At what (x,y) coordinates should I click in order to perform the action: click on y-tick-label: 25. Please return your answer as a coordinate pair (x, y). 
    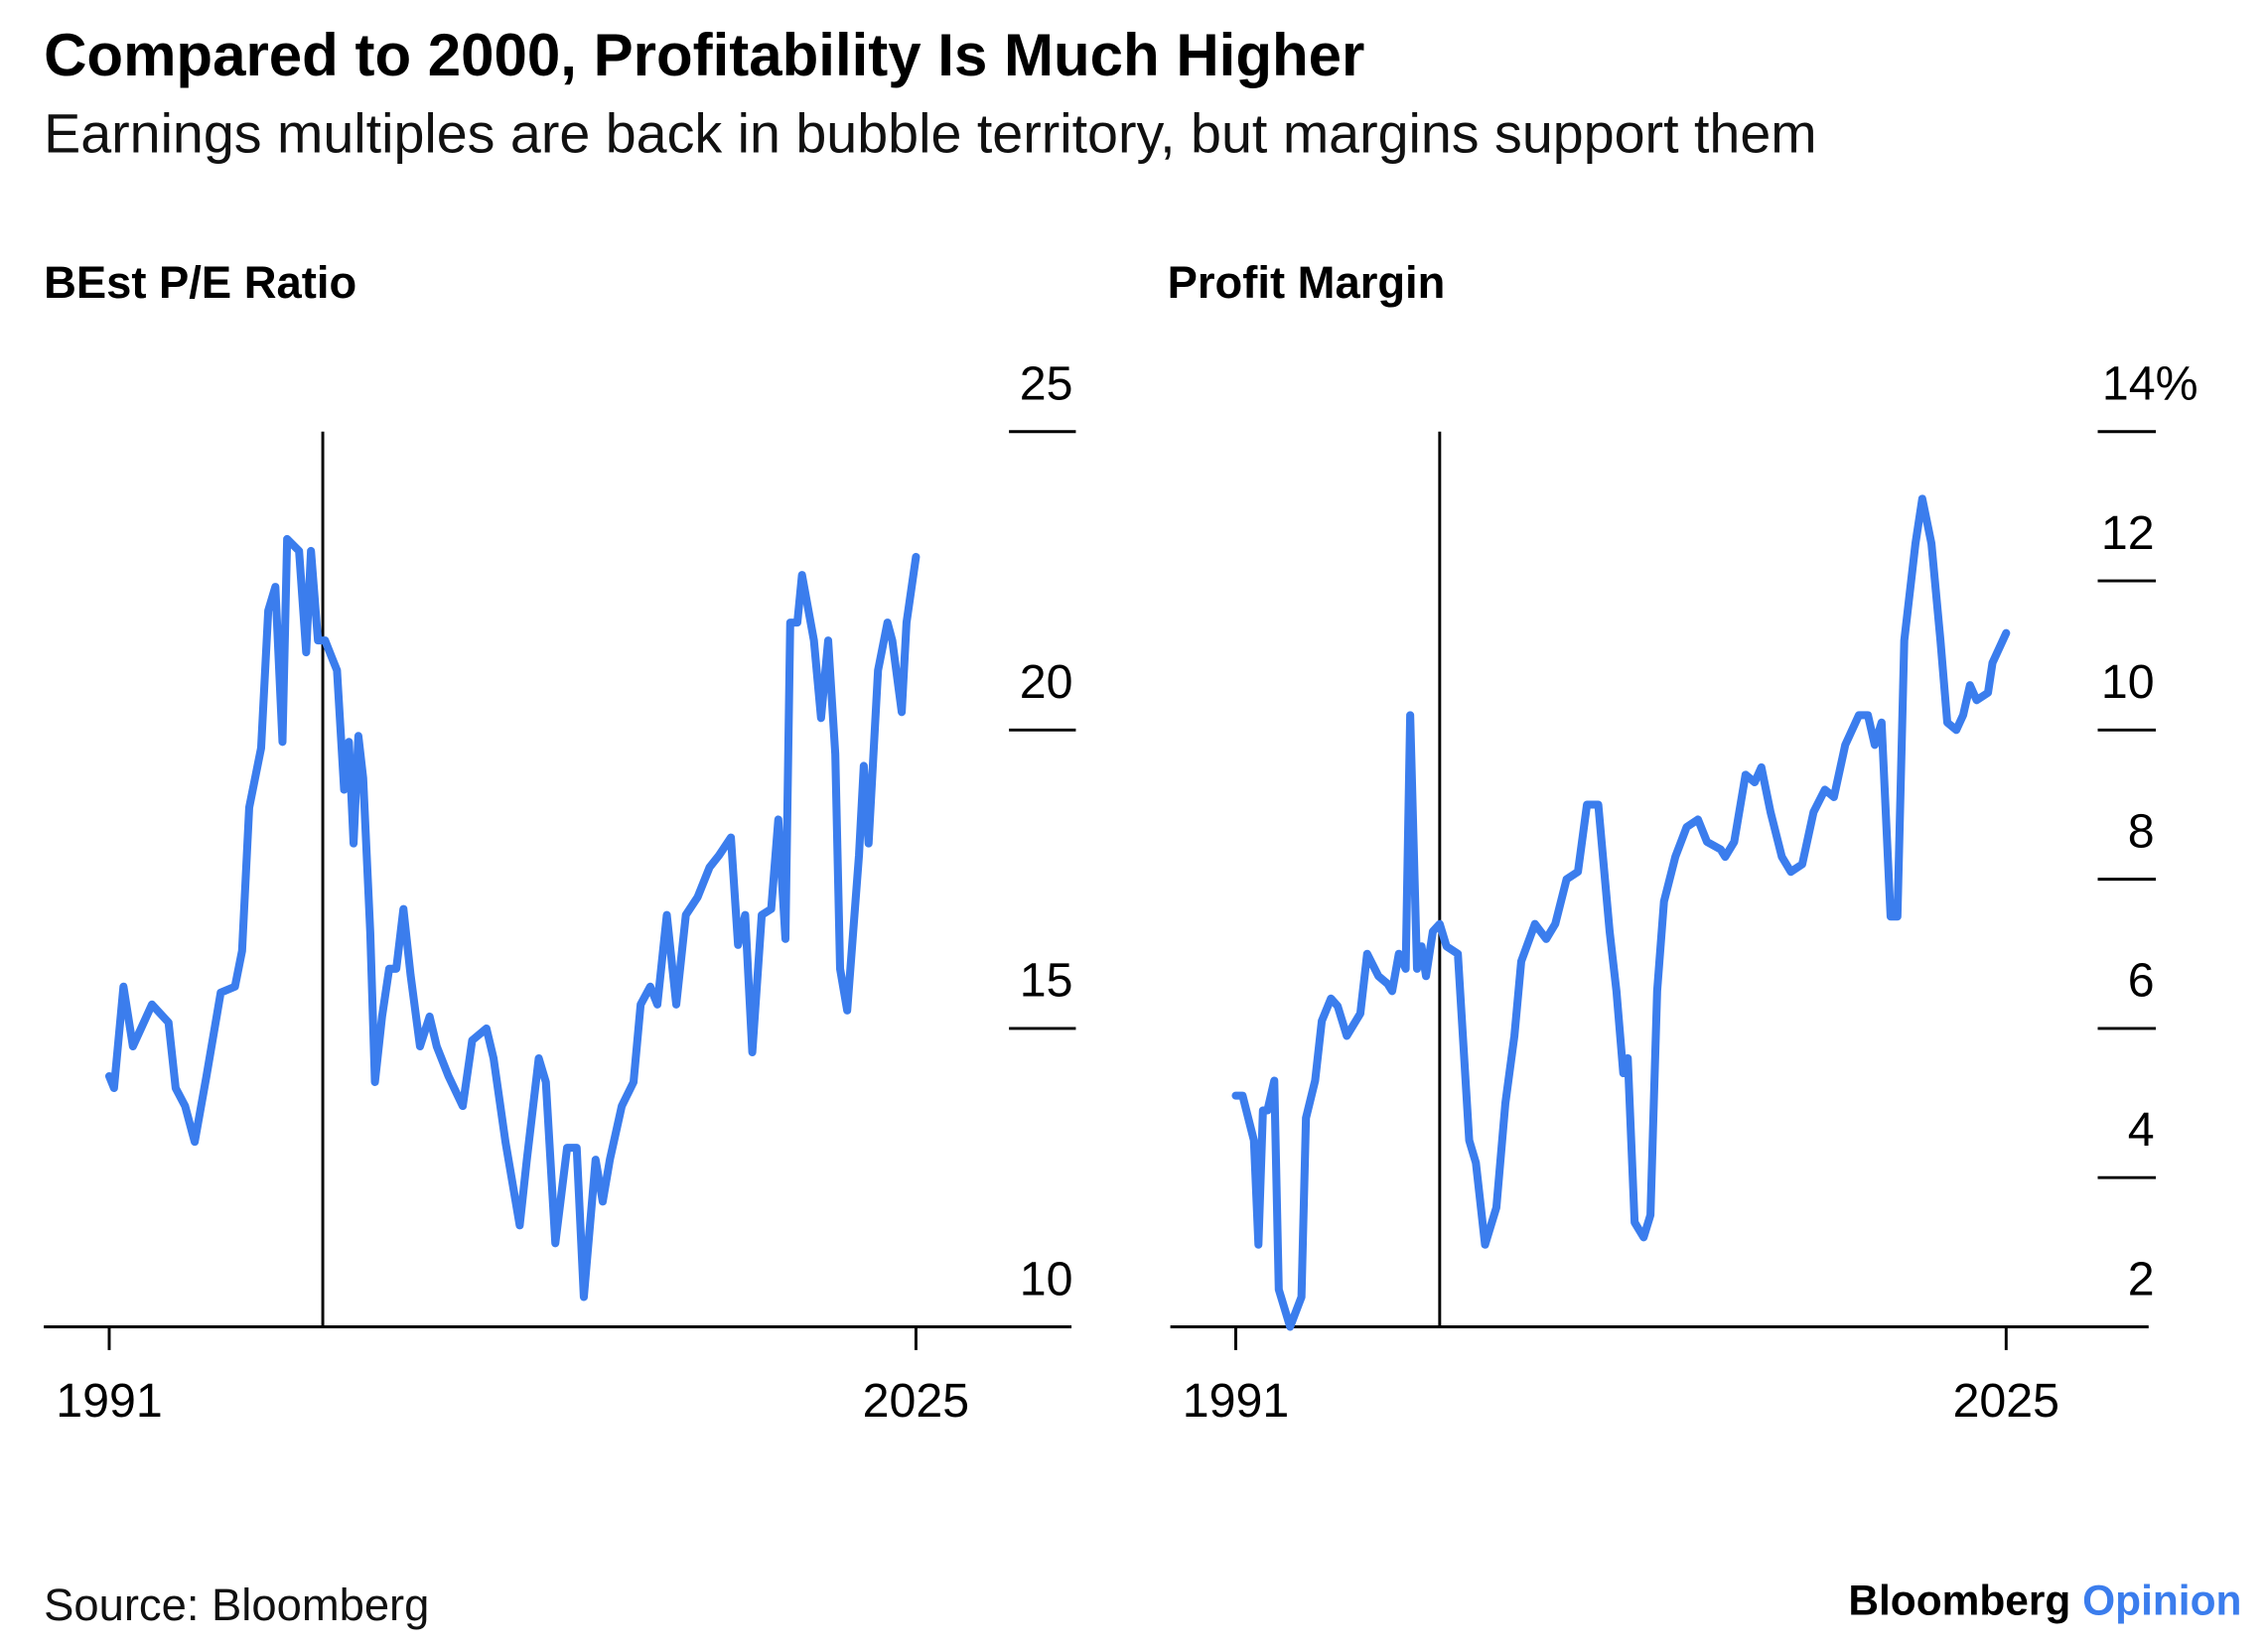
    Looking at the image, I should click on (1046, 384).